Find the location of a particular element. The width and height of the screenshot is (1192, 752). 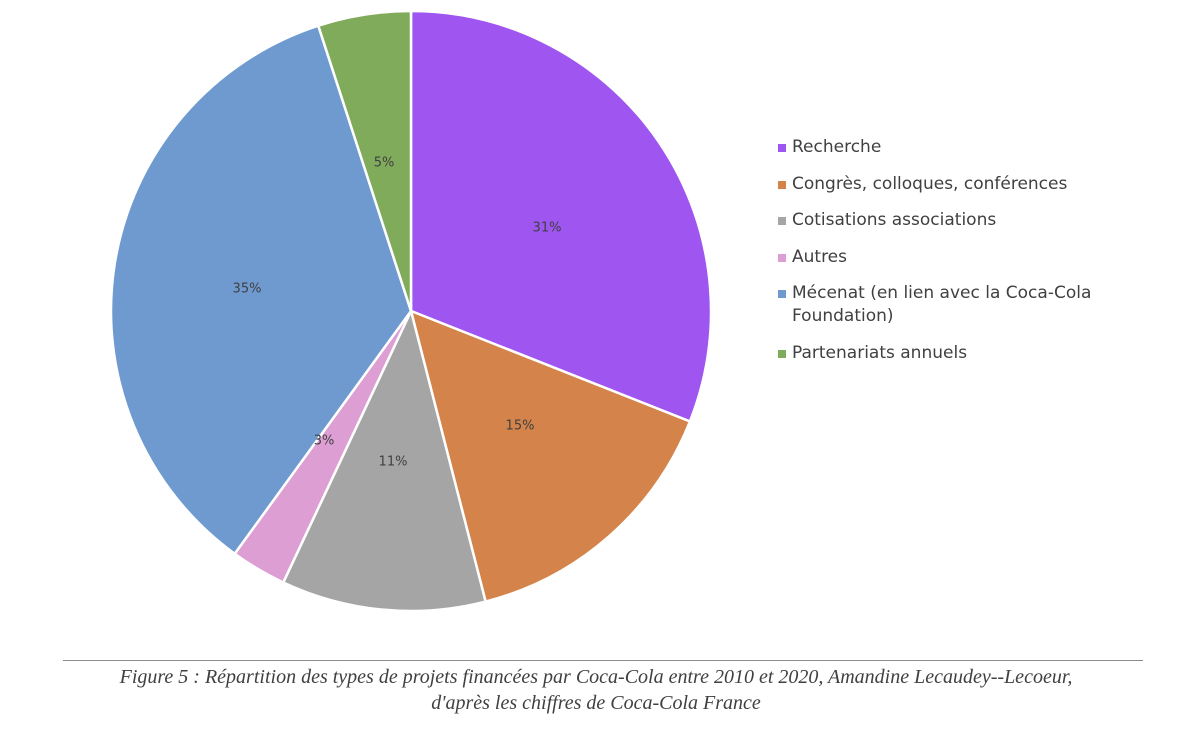

legend-item-partenariats: Partenariats annuels is located at coordinates (968, 353).